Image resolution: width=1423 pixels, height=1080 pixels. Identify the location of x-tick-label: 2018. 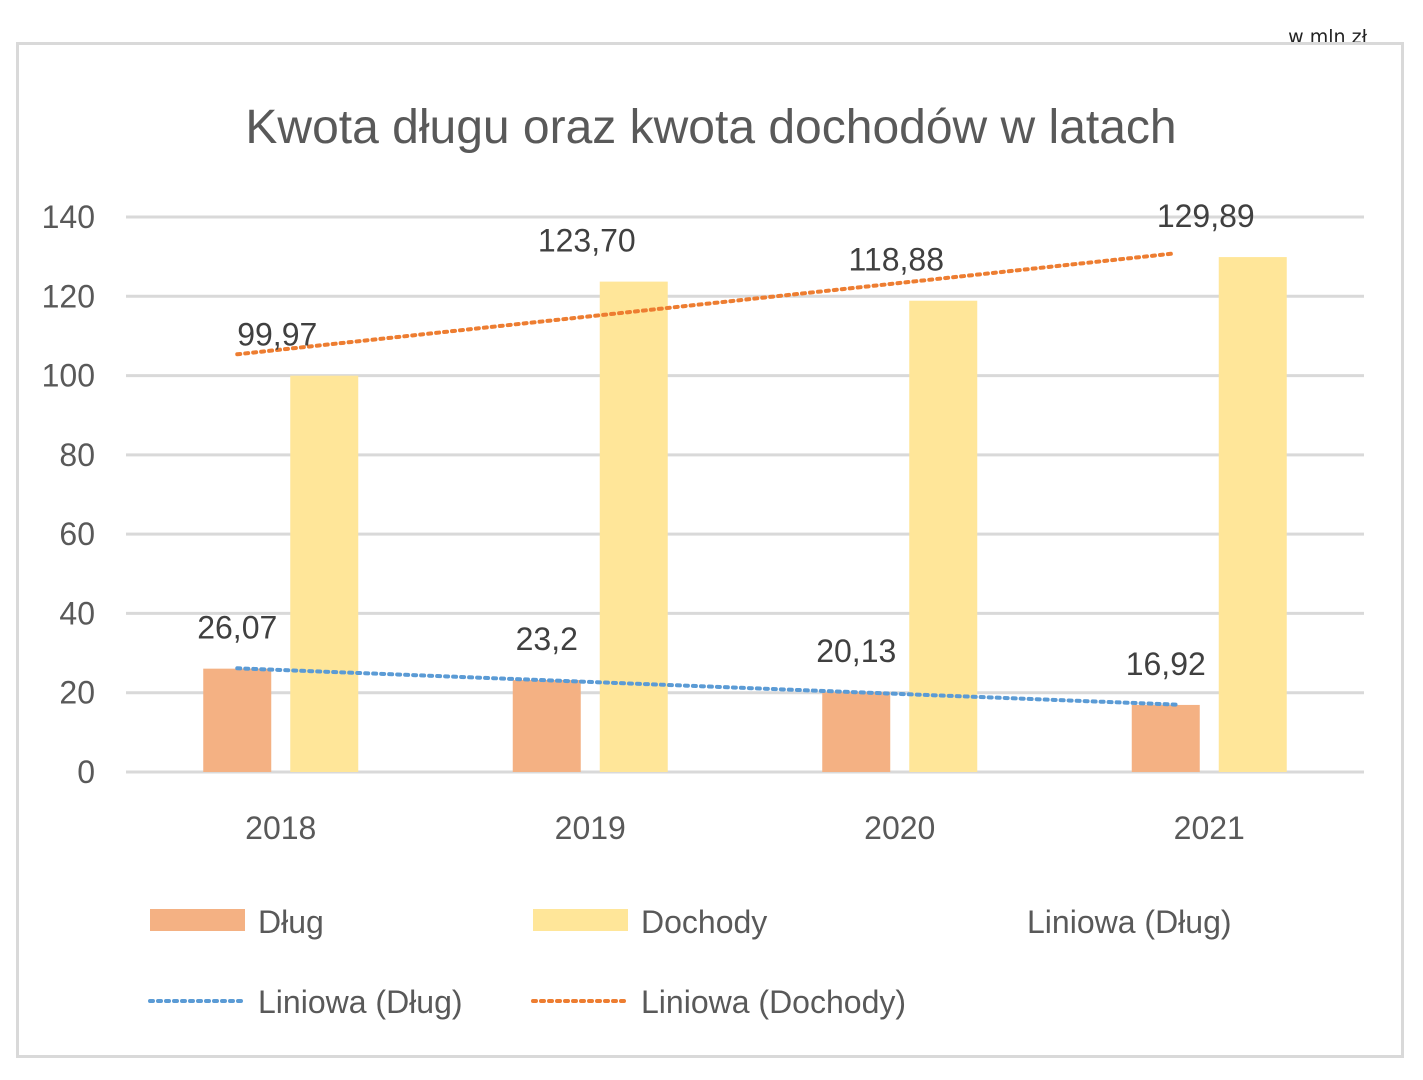
(280, 828).